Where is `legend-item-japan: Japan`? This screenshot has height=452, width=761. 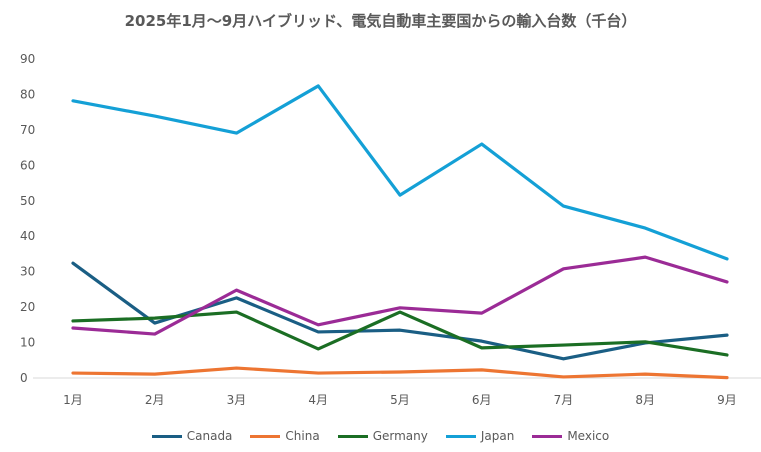 legend-item-japan: Japan is located at coordinates (480, 436).